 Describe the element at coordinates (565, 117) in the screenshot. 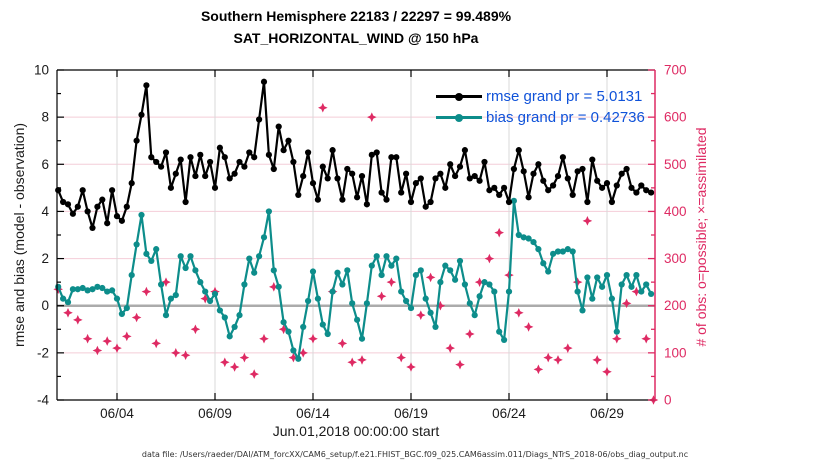

I see `legend-label-bias: bias grand pr = 0.42736` at that location.